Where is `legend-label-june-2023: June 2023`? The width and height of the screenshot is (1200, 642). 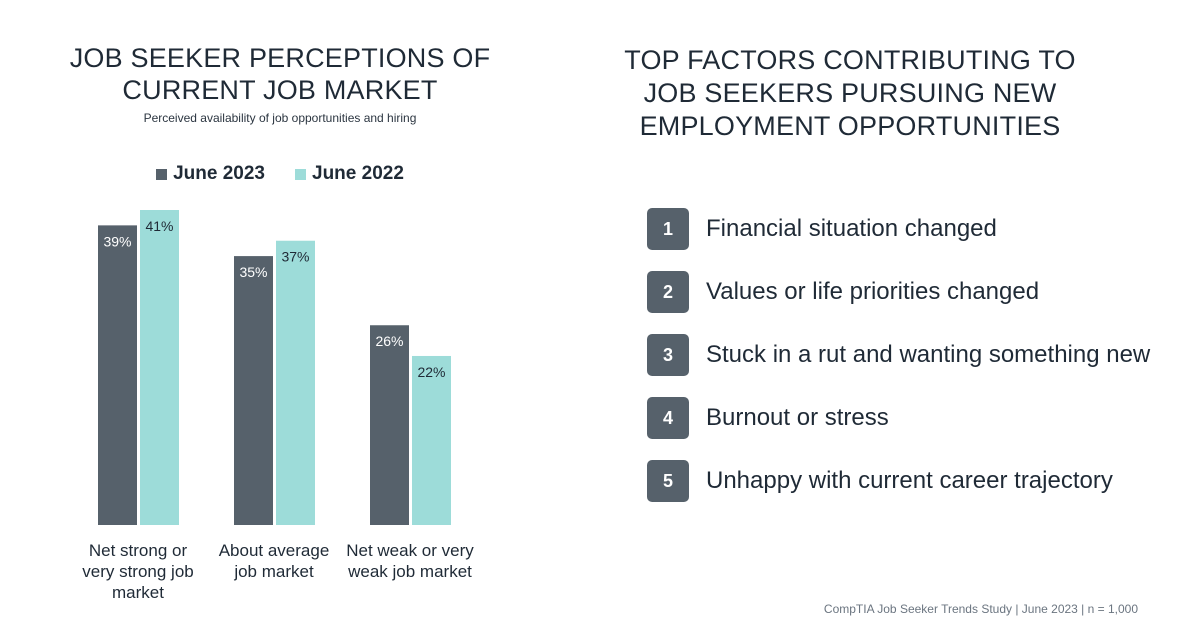
legend-label-june-2023: June 2023 is located at coordinates (219, 173).